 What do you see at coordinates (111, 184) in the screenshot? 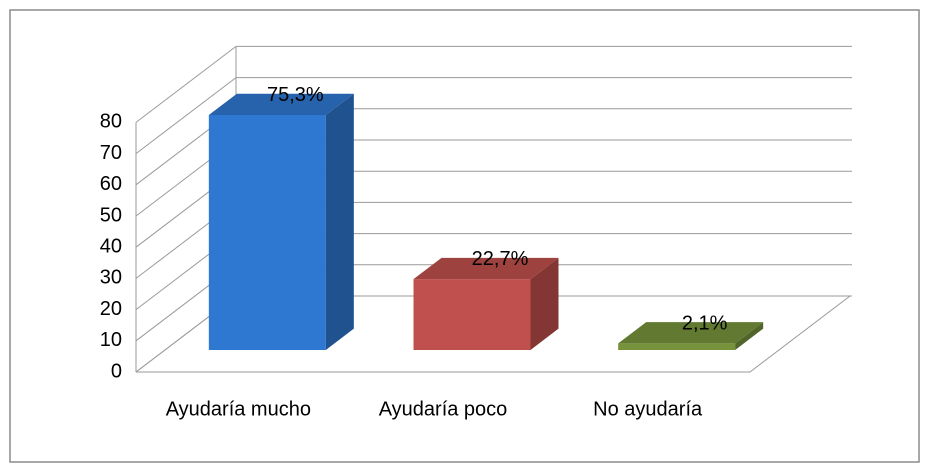
I see `y-tick-label: 60` at bounding box center [111, 184].